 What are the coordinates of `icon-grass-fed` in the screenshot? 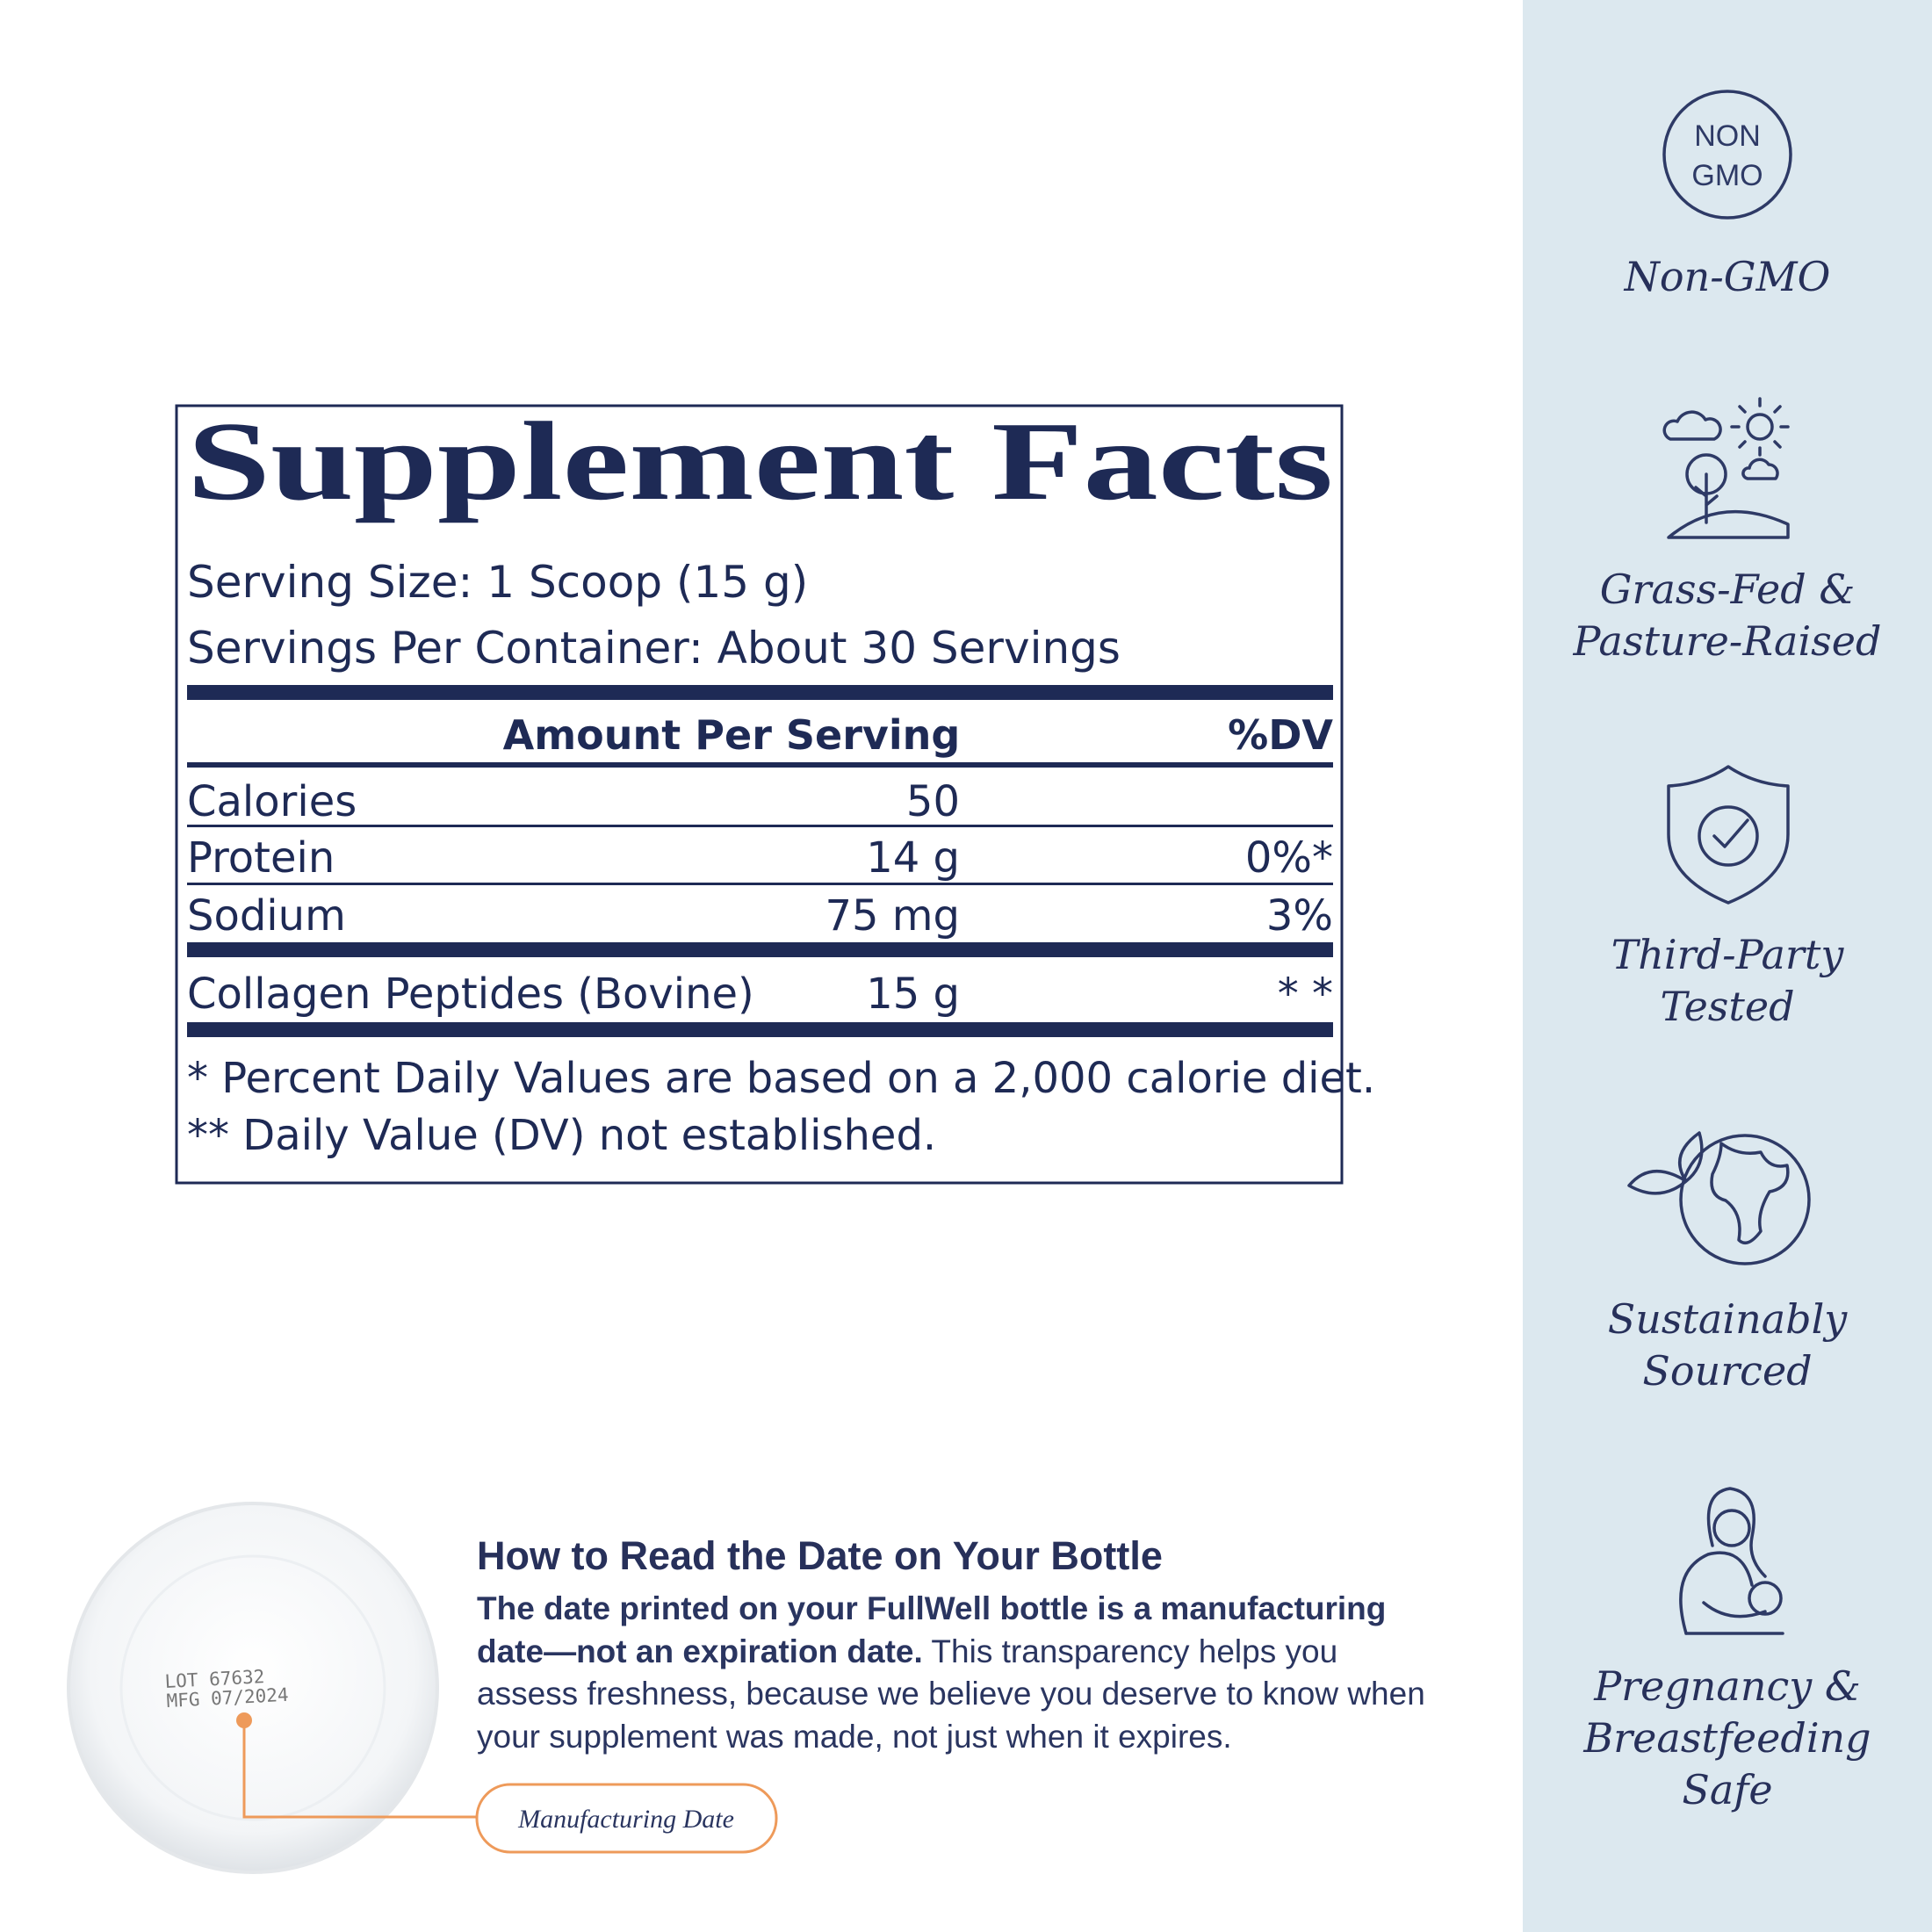 It's located at (1726, 468).